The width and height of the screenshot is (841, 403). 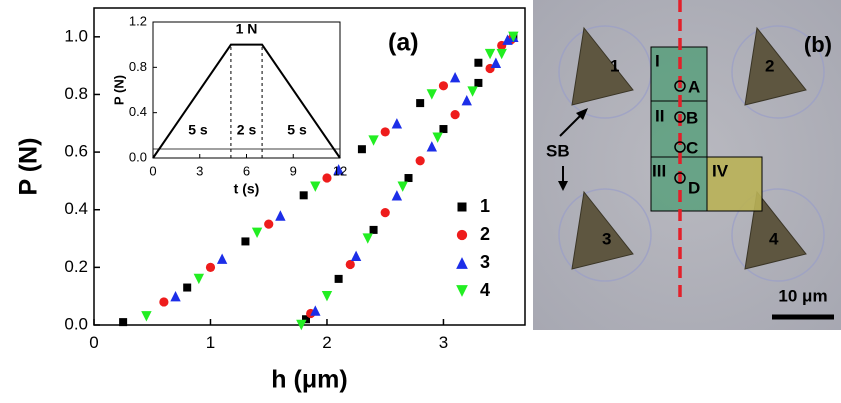 What do you see at coordinates (720, 170) in the screenshot?
I see `region-label: IV` at bounding box center [720, 170].